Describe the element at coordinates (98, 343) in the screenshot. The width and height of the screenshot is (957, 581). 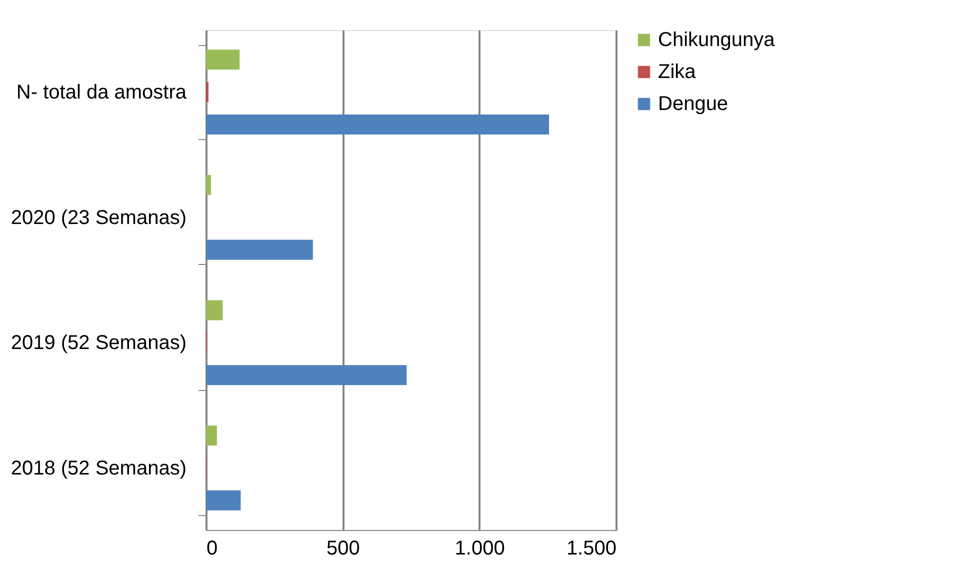
I see `y-tick-label: 2019 (52 Semanas)` at that location.